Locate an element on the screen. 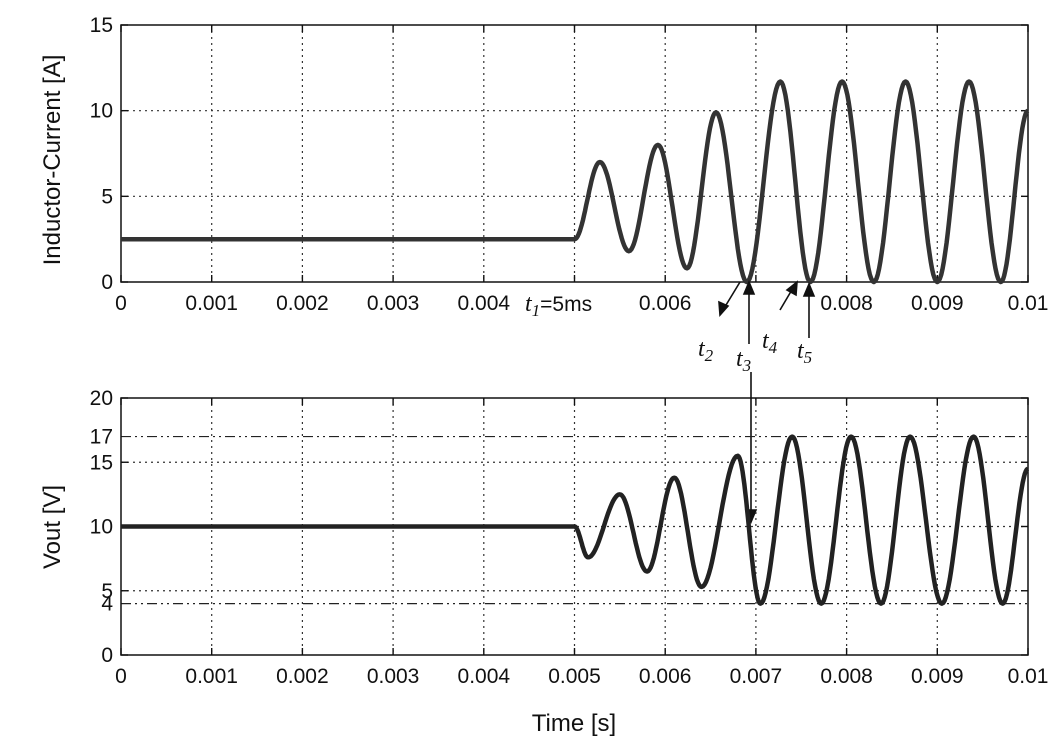 The image size is (1060, 747). top-y-axis-label: Inductor-Current [A] is located at coordinates (52, 160).